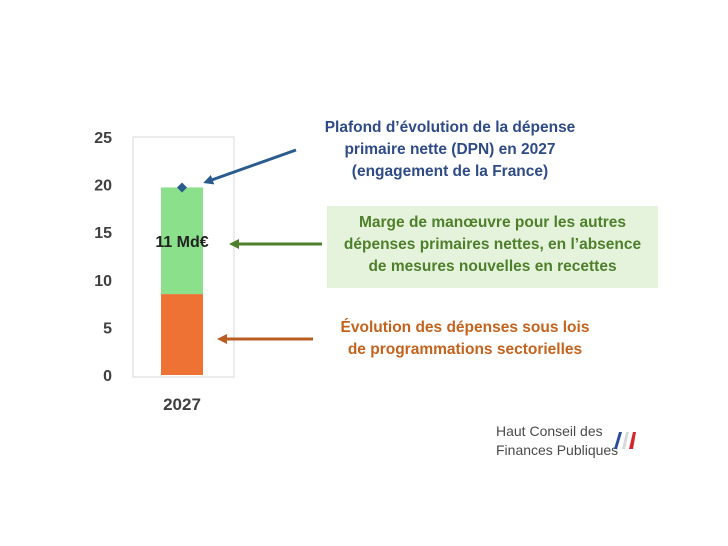 The width and height of the screenshot is (728, 546). What do you see at coordinates (103, 233) in the screenshot?
I see `y-tick-label: 15` at bounding box center [103, 233].